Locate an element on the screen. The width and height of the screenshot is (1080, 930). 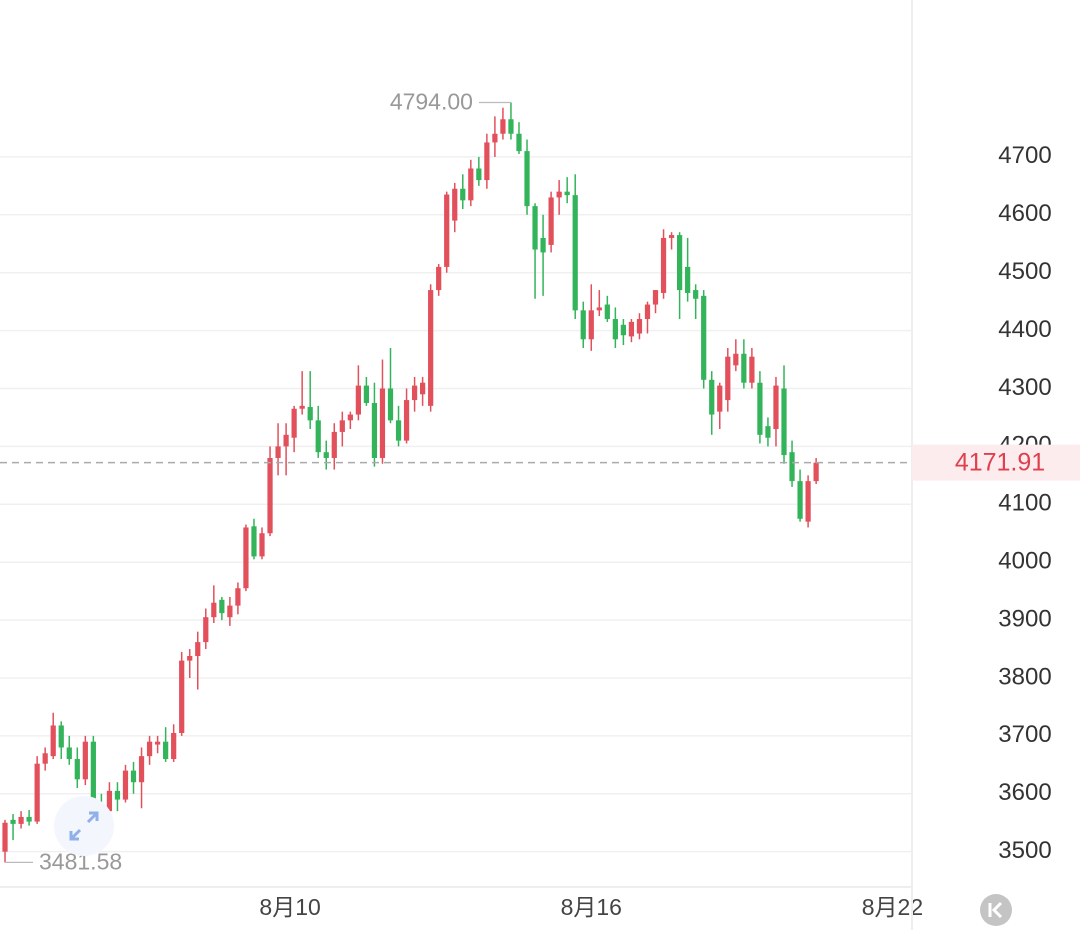
high-label: 4794.00 is located at coordinates (431, 102).